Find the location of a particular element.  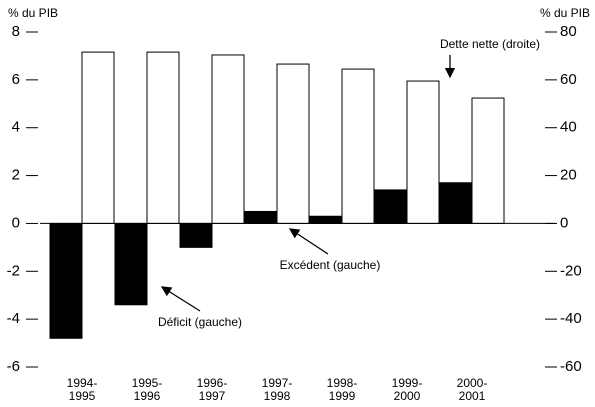

y2-axis-label: % du PIB is located at coordinates (565, 13).